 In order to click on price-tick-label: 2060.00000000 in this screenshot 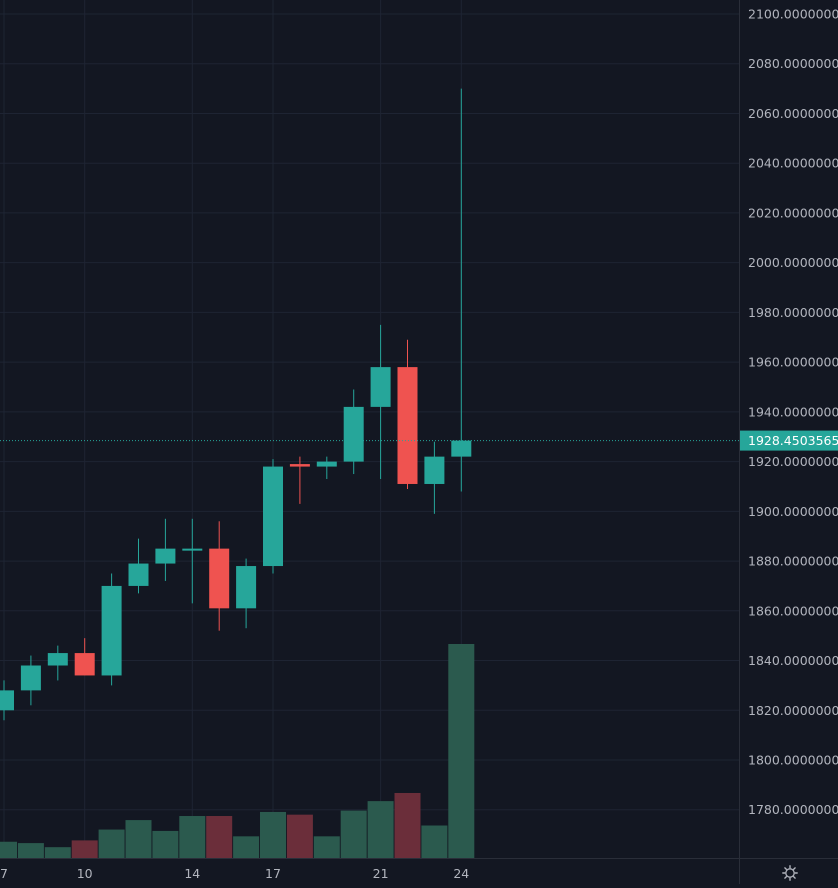, I will do `click(793, 113)`.